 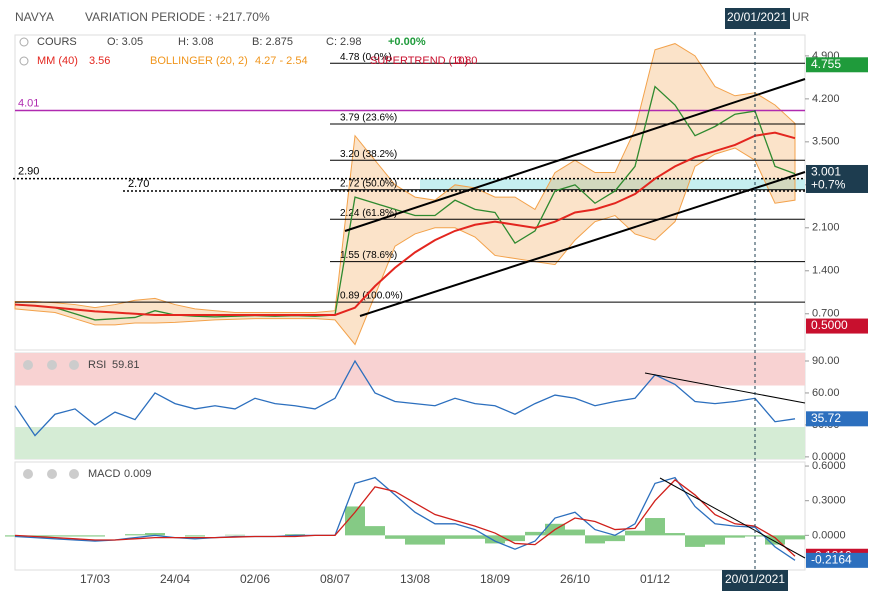 I want to click on symbol: NAVYA, so click(x=34, y=17).